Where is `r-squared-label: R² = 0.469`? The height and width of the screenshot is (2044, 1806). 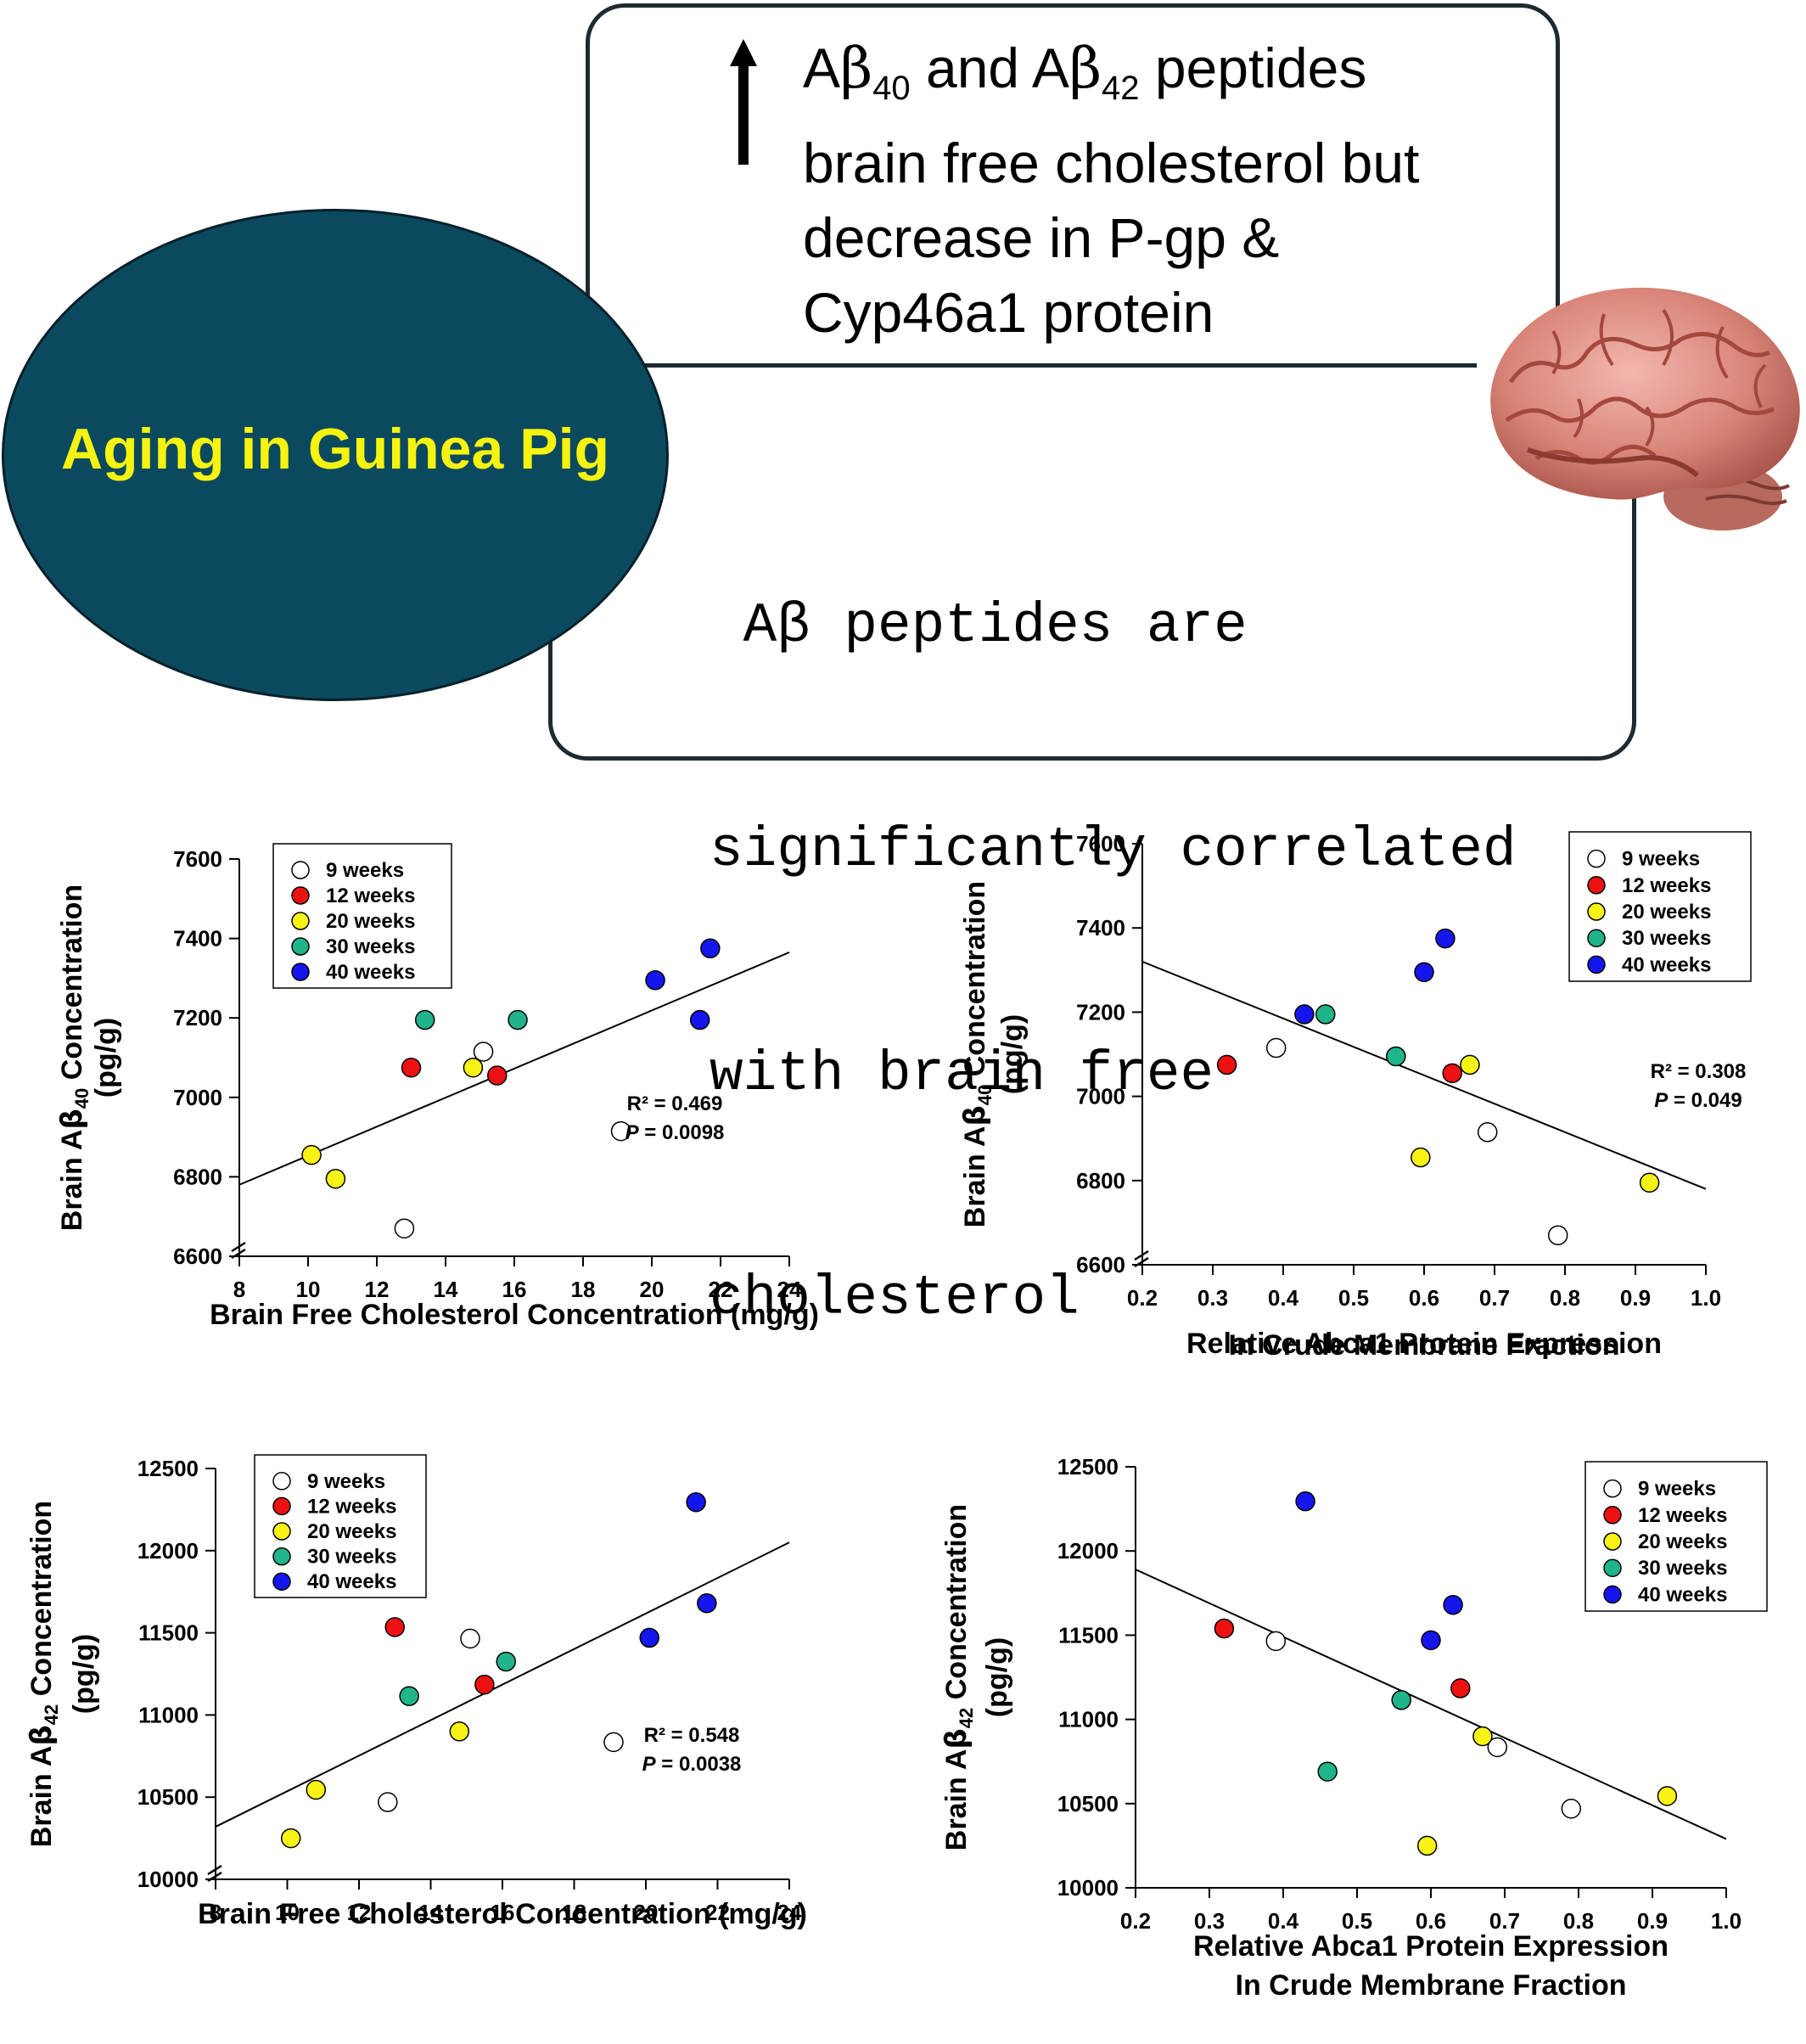
r-squared-label: R² = 0.469 is located at coordinates (675, 1103).